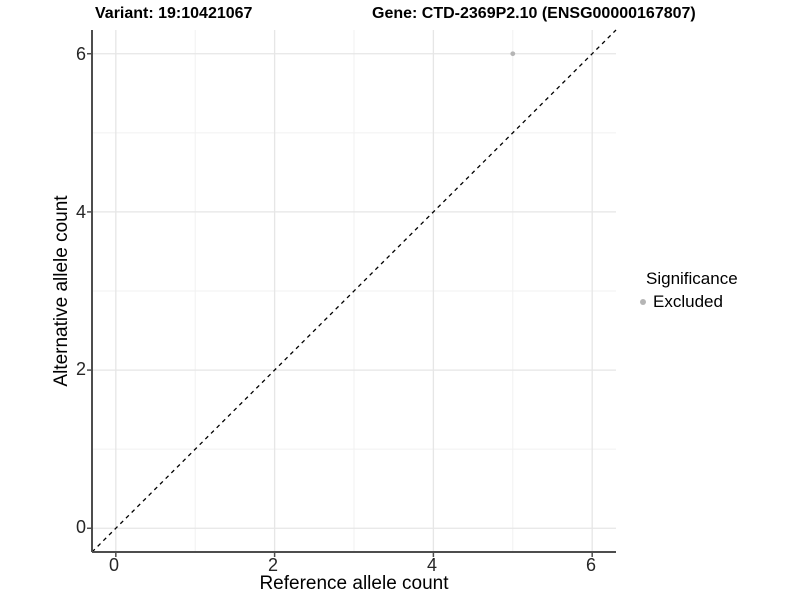 Image resolution: width=800 pixels, height=600 pixels. I want to click on legend-key, so click(642, 302).